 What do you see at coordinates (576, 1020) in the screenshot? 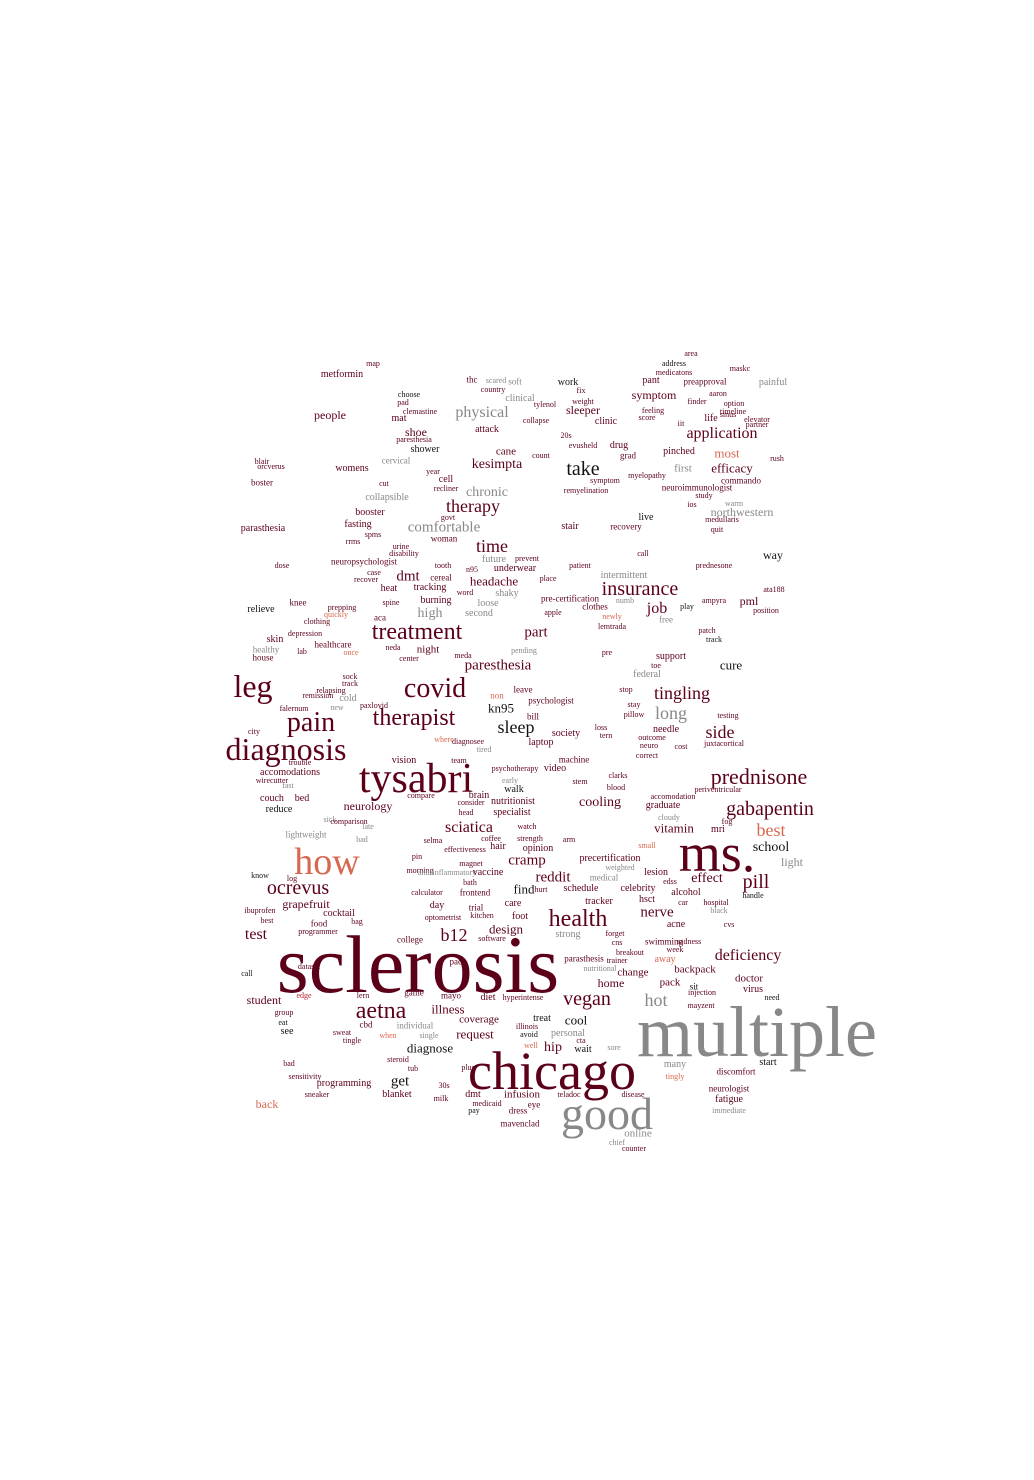
I see `cloud-word: cool` at bounding box center [576, 1020].